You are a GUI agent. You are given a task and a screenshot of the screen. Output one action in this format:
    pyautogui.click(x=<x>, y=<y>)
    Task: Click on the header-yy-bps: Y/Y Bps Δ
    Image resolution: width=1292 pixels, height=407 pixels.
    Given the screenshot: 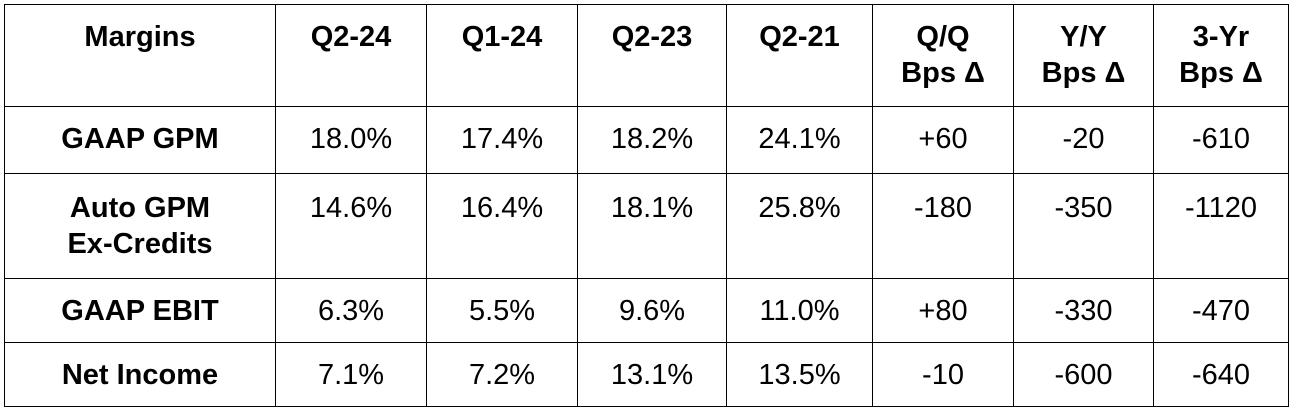 What is the action you would take?
    pyautogui.click(x=1083, y=55)
    